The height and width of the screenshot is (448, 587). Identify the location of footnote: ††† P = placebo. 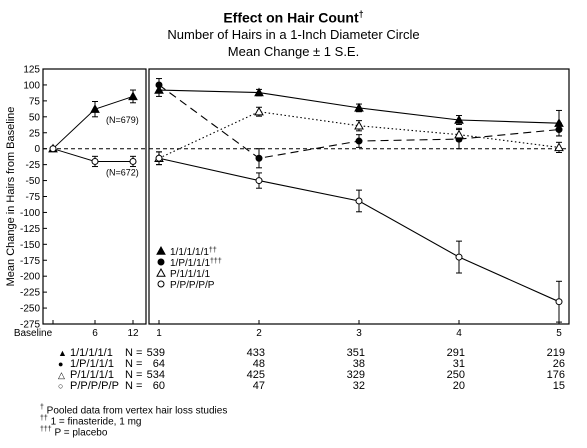
(74, 432).